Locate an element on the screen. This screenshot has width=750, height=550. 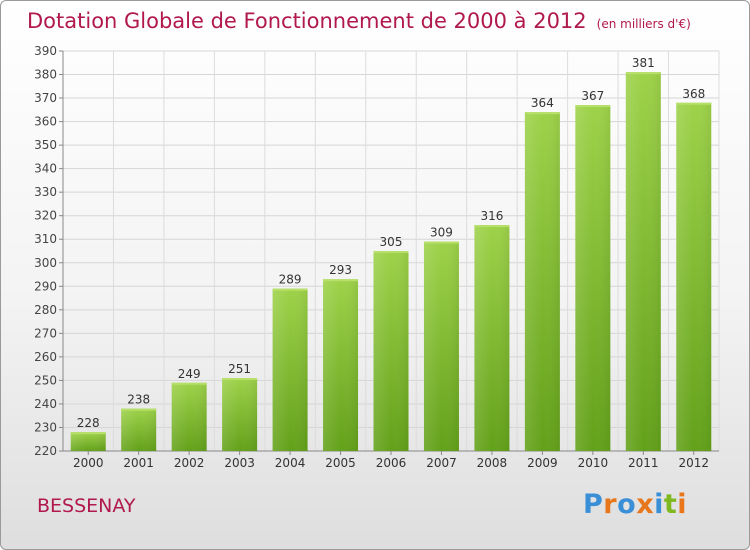
logo-letter: t is located at coordinates (670, 504).